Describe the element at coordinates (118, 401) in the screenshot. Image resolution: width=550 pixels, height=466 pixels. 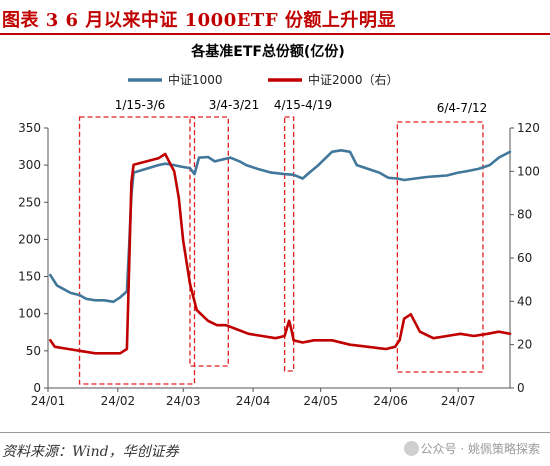
I see `x-tick-label: 24/02` at that location.